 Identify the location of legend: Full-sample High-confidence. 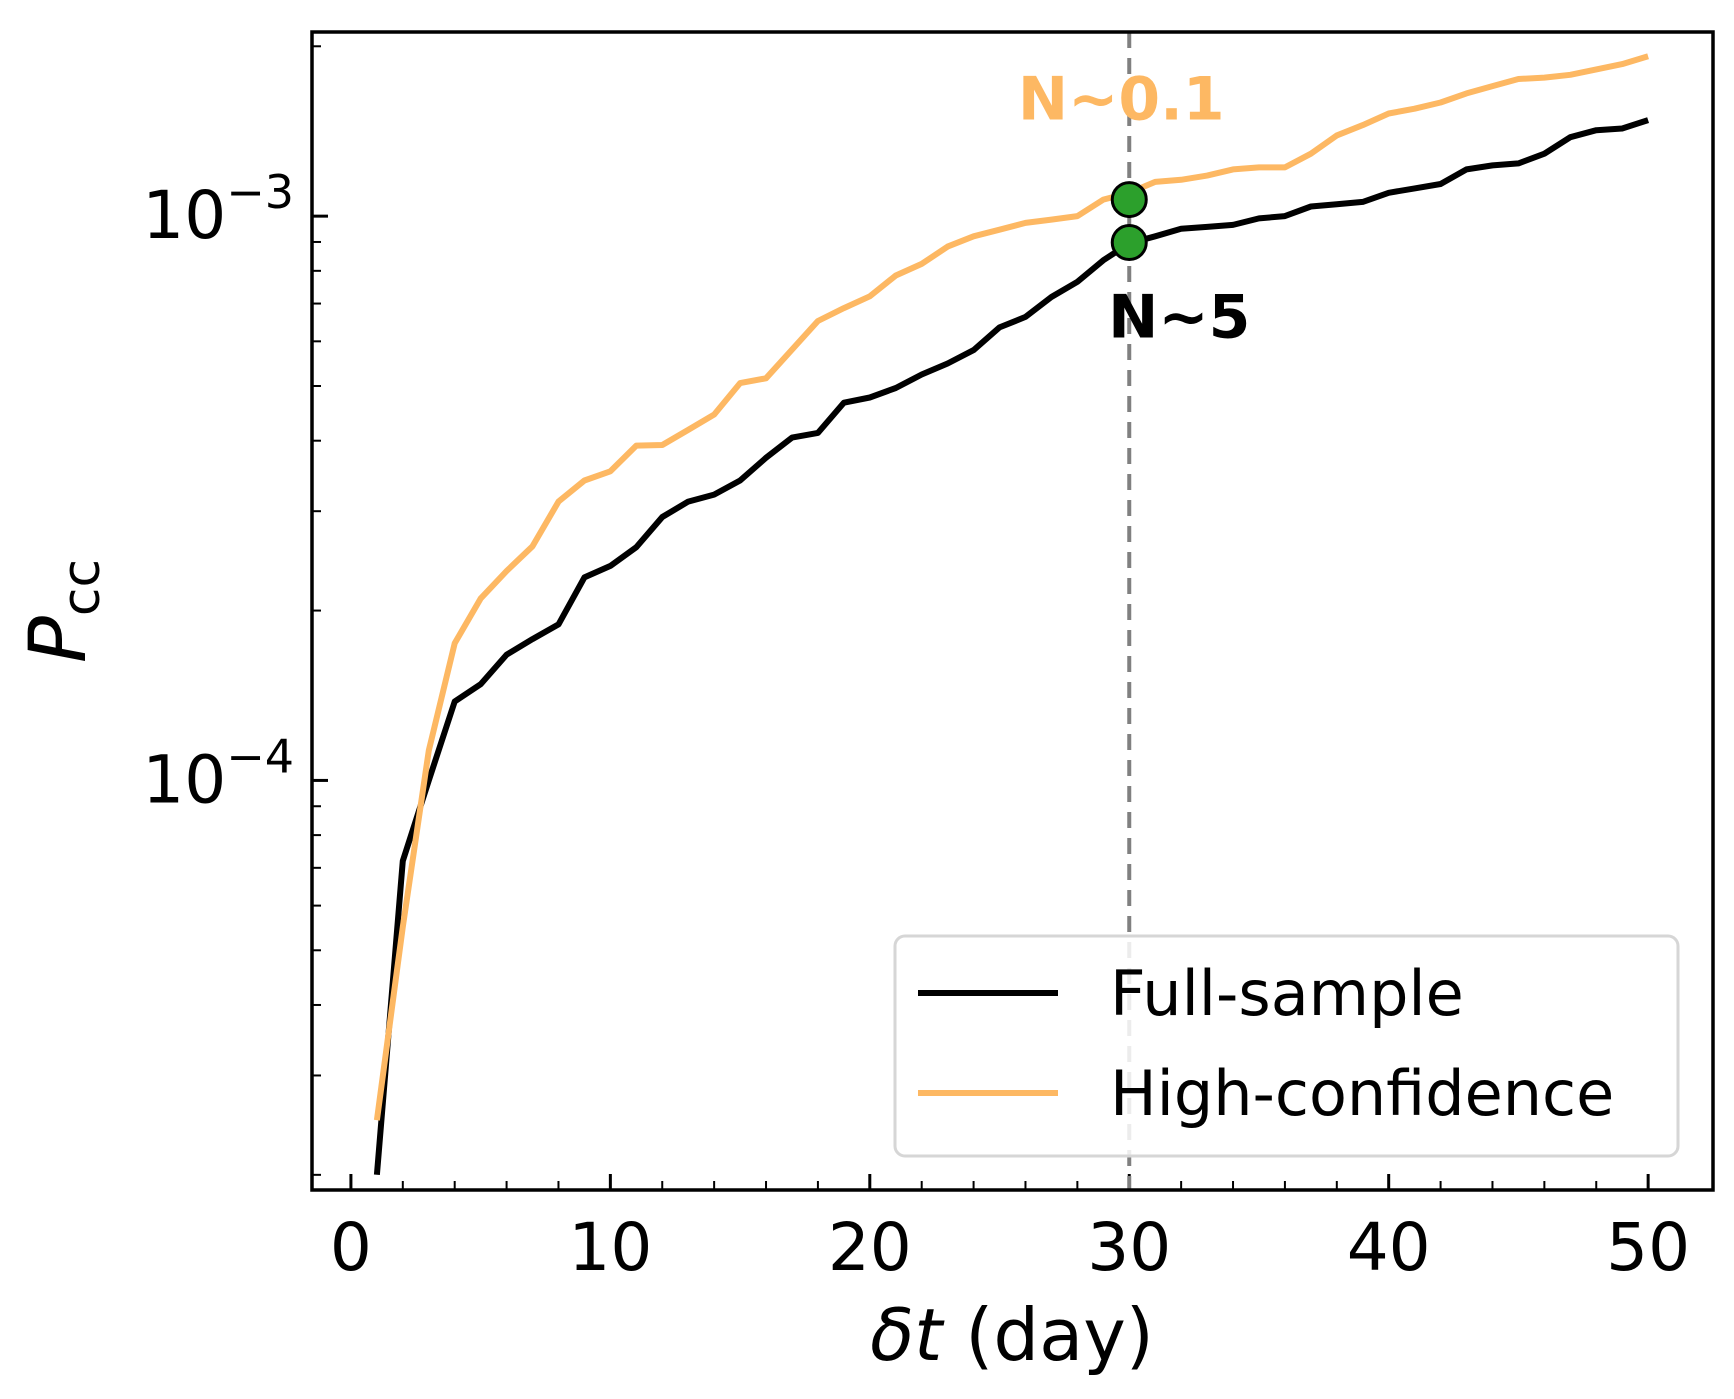
(1286, 1046).